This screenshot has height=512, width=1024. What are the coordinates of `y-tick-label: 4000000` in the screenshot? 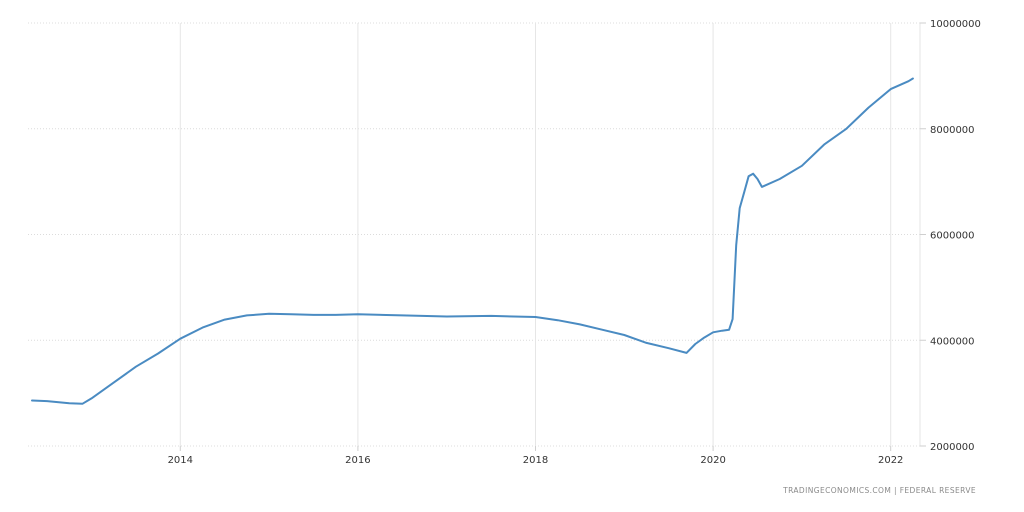 It's located at (952, 341).